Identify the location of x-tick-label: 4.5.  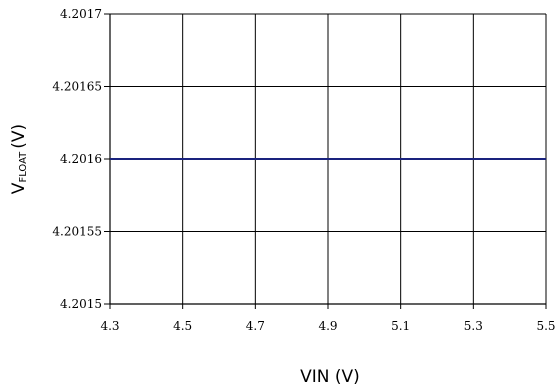
(182, 326).